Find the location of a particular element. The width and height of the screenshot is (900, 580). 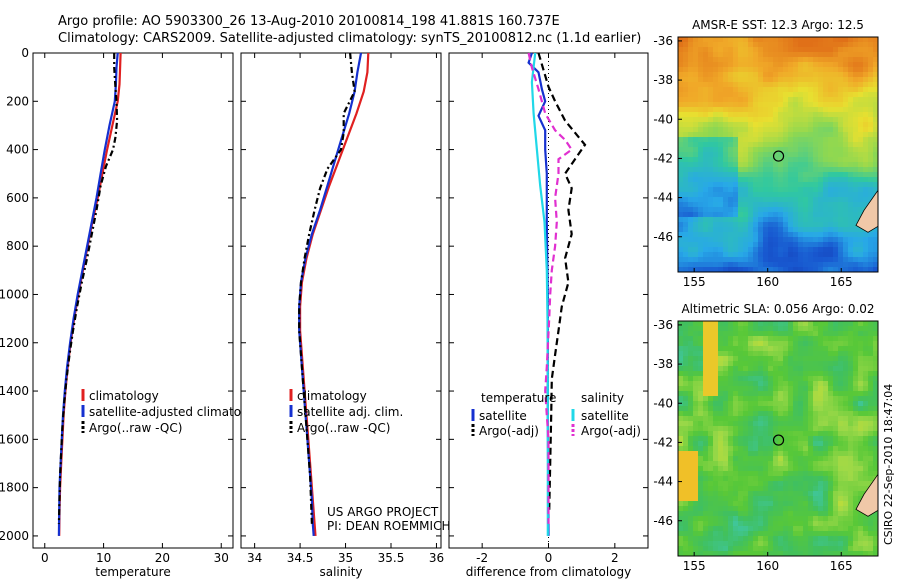

xaxis-label: difference from climatology is located at coordinates (549, 572).